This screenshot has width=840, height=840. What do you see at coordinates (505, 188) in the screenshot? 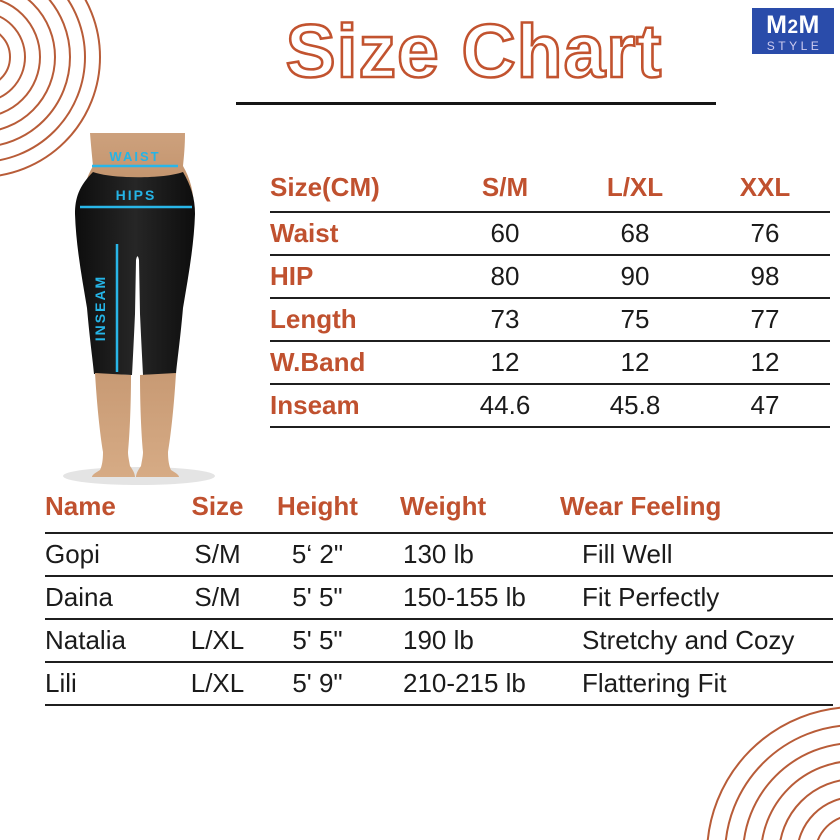
I see `size-col-sm: S/M` at bounding box center [505, 188].